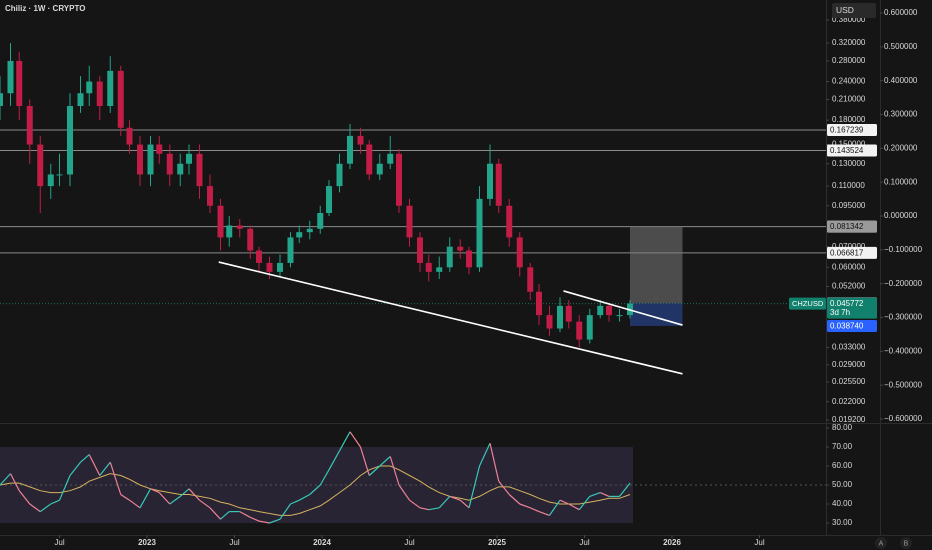 Image resolution: width=932 pixels, height=550 pixels. What do you see at coordinates (656, 314) in the screenshot?
I see `stop-zone` at bounding box center [656, 314].